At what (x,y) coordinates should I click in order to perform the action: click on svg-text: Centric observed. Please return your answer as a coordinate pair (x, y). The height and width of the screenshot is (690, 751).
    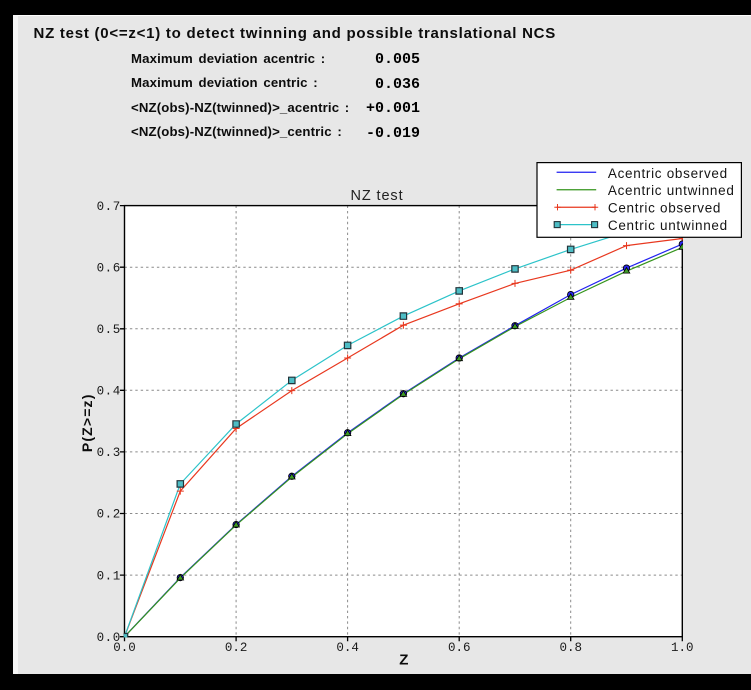
    Looking at the image, I should click on (664, 208).